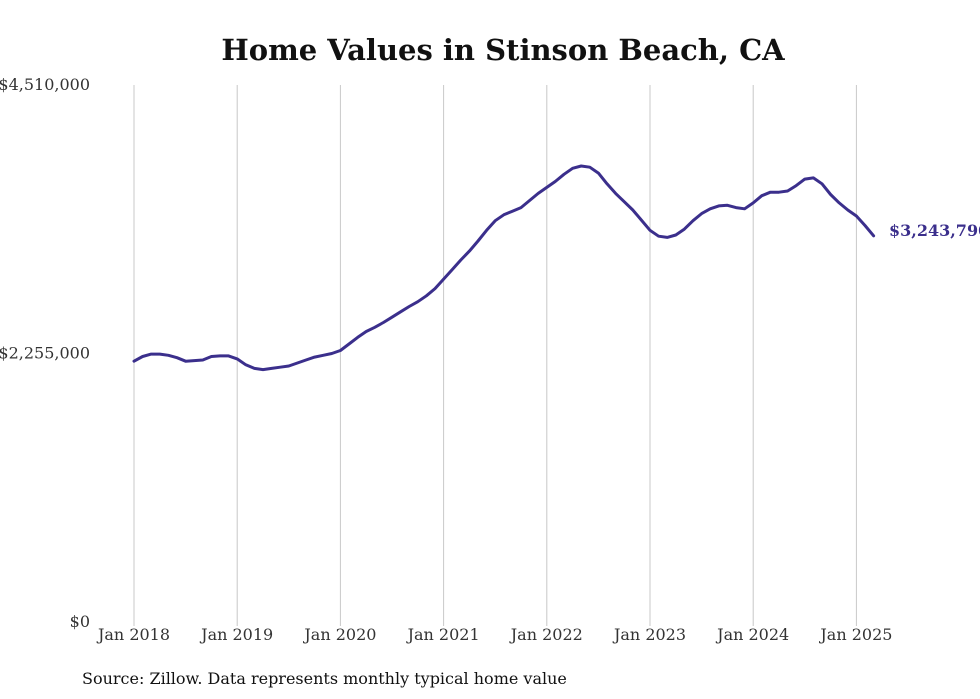 The height and width of the screenshot is (699, 980). I want to click on x-tick-label: Jan 2018, so click(133, 634).